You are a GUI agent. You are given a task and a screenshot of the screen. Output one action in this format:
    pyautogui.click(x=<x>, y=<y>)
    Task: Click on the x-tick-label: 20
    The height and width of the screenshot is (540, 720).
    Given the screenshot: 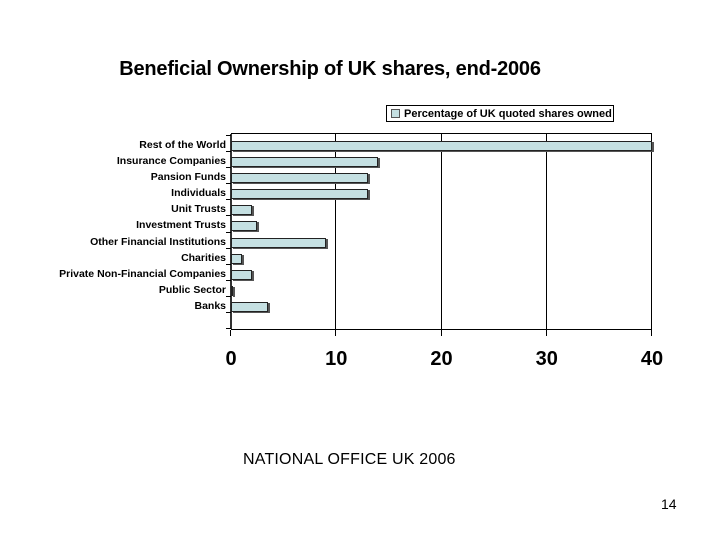 What is the action you would take?
    pyautogui.click(x=441, y=359)
    